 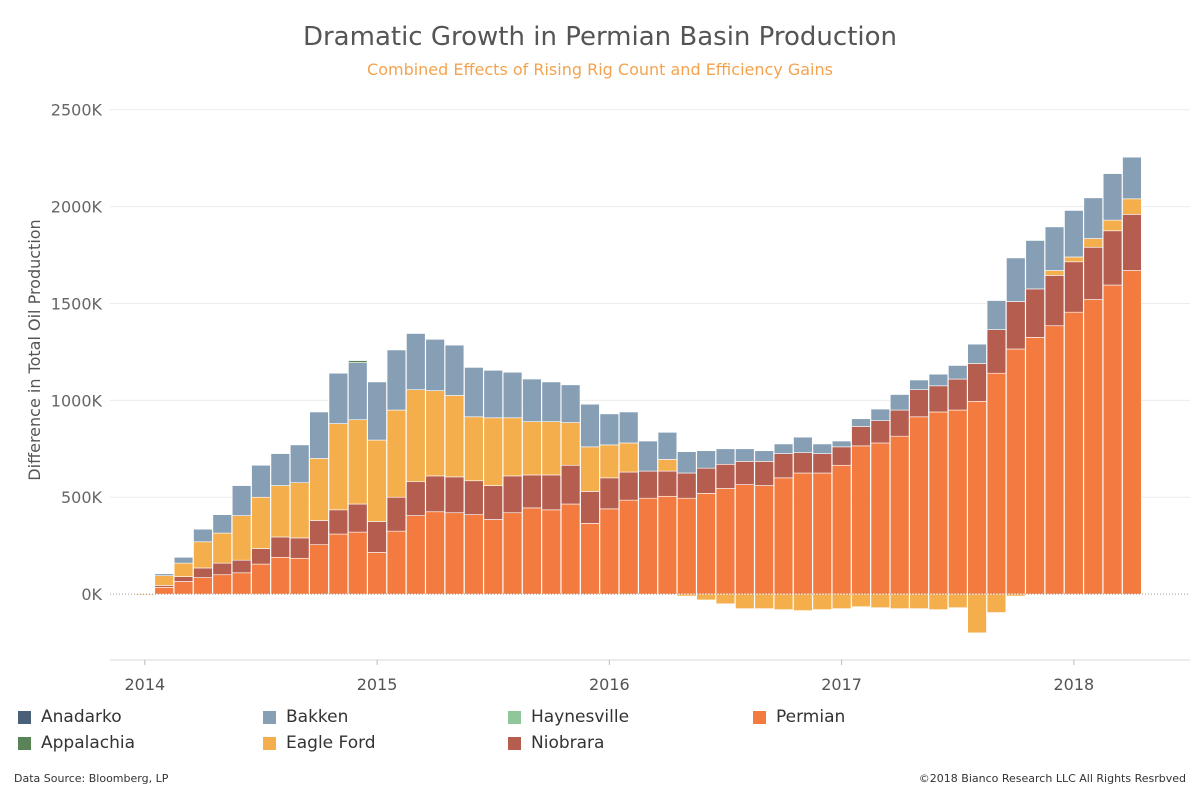 I want to click on legend-swatch-niobrara, so click(x=514, y=743).